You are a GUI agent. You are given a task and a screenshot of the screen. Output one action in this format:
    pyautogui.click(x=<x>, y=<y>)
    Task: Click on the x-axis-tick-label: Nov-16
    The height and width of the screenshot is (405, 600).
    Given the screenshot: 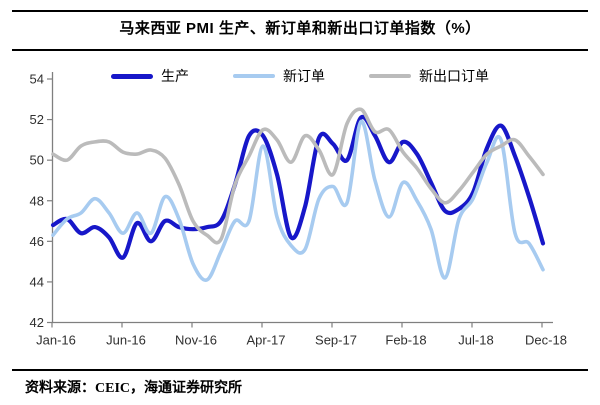 What is the action you would take?
    pyautogui.click(x=196, y=340)
    